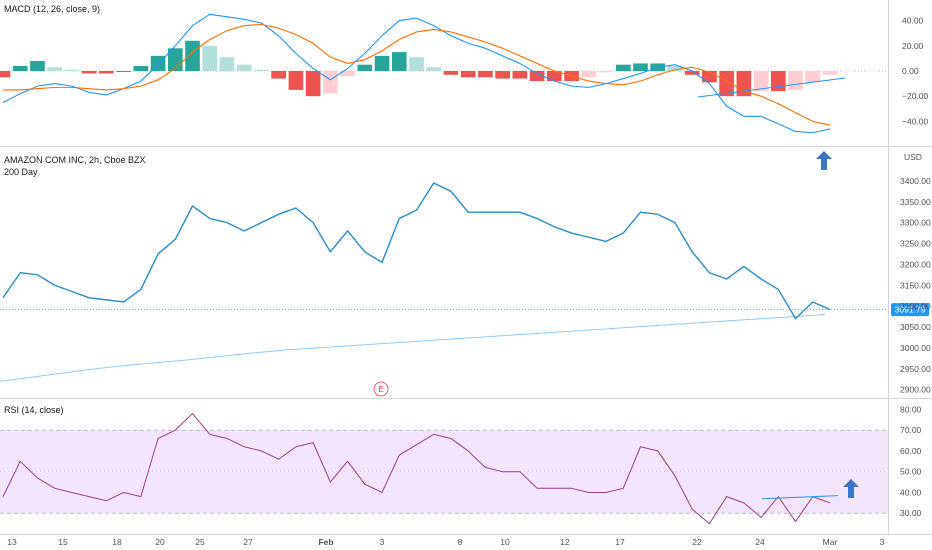 This screenshot has height=550, width=932. Describe the element at coordinates (915, 96) in the screenshot. I see `macd-y-tick-label: −20.00` at that location.